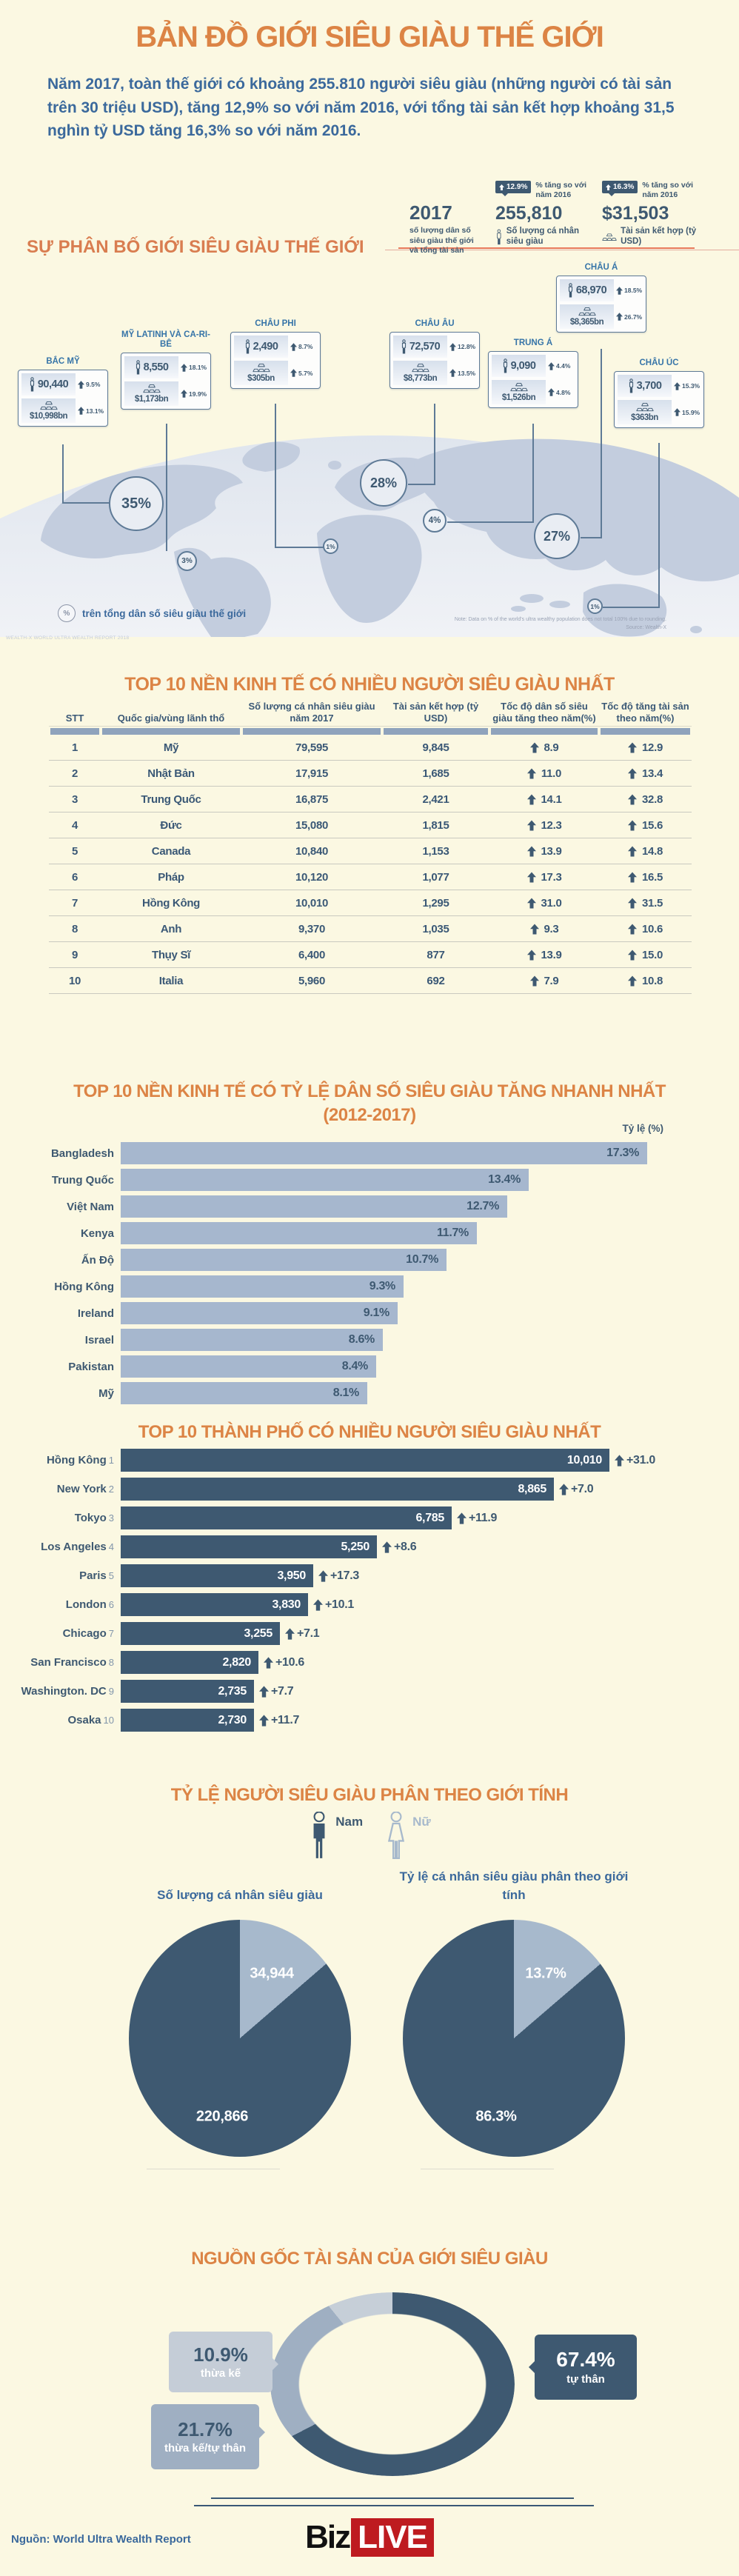  What do you see at coordinates (223, 2362) in the screenshot?
I see `callout-inherited: 10.9% thừa kế` at bounding box center [223, 2362].